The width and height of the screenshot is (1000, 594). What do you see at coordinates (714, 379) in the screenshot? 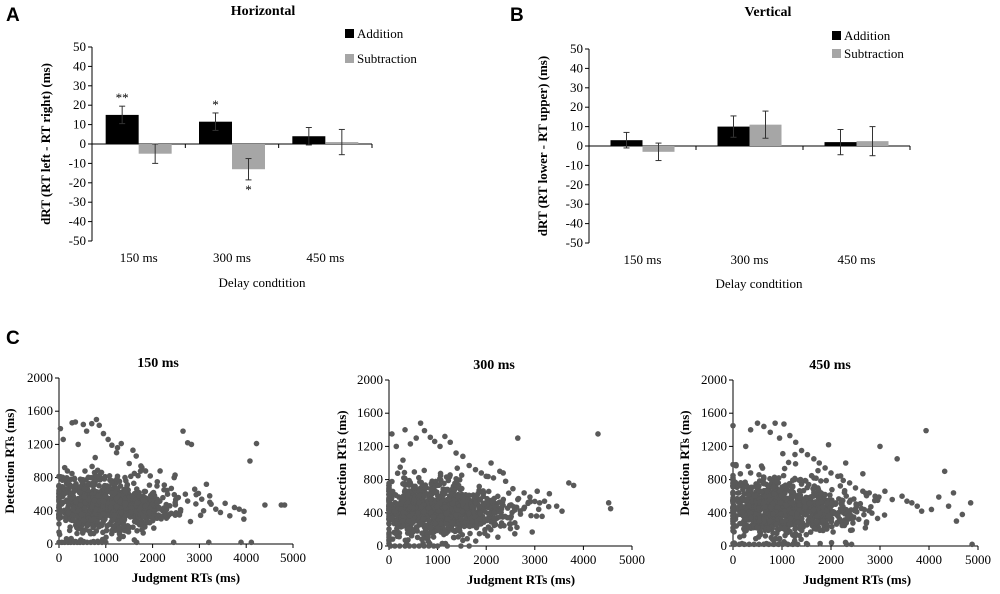
I see `y-tick-label: 2000` at bounding box center [714, 379].